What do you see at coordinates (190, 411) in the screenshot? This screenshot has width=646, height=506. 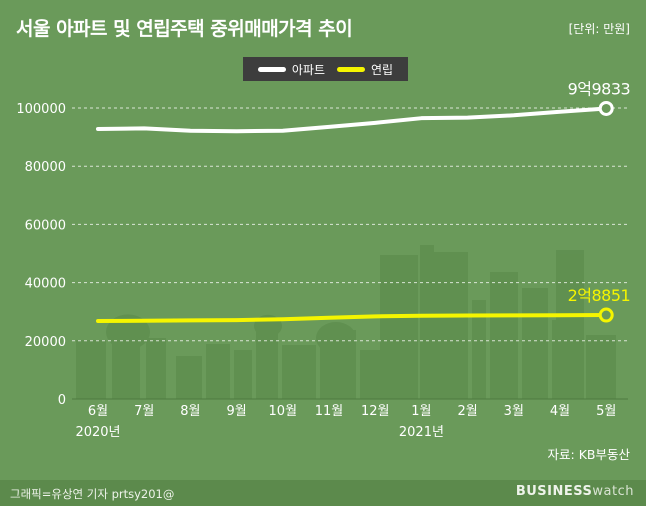 I see `x-tick-label-2: 8월` at bounding box center [190, 411].